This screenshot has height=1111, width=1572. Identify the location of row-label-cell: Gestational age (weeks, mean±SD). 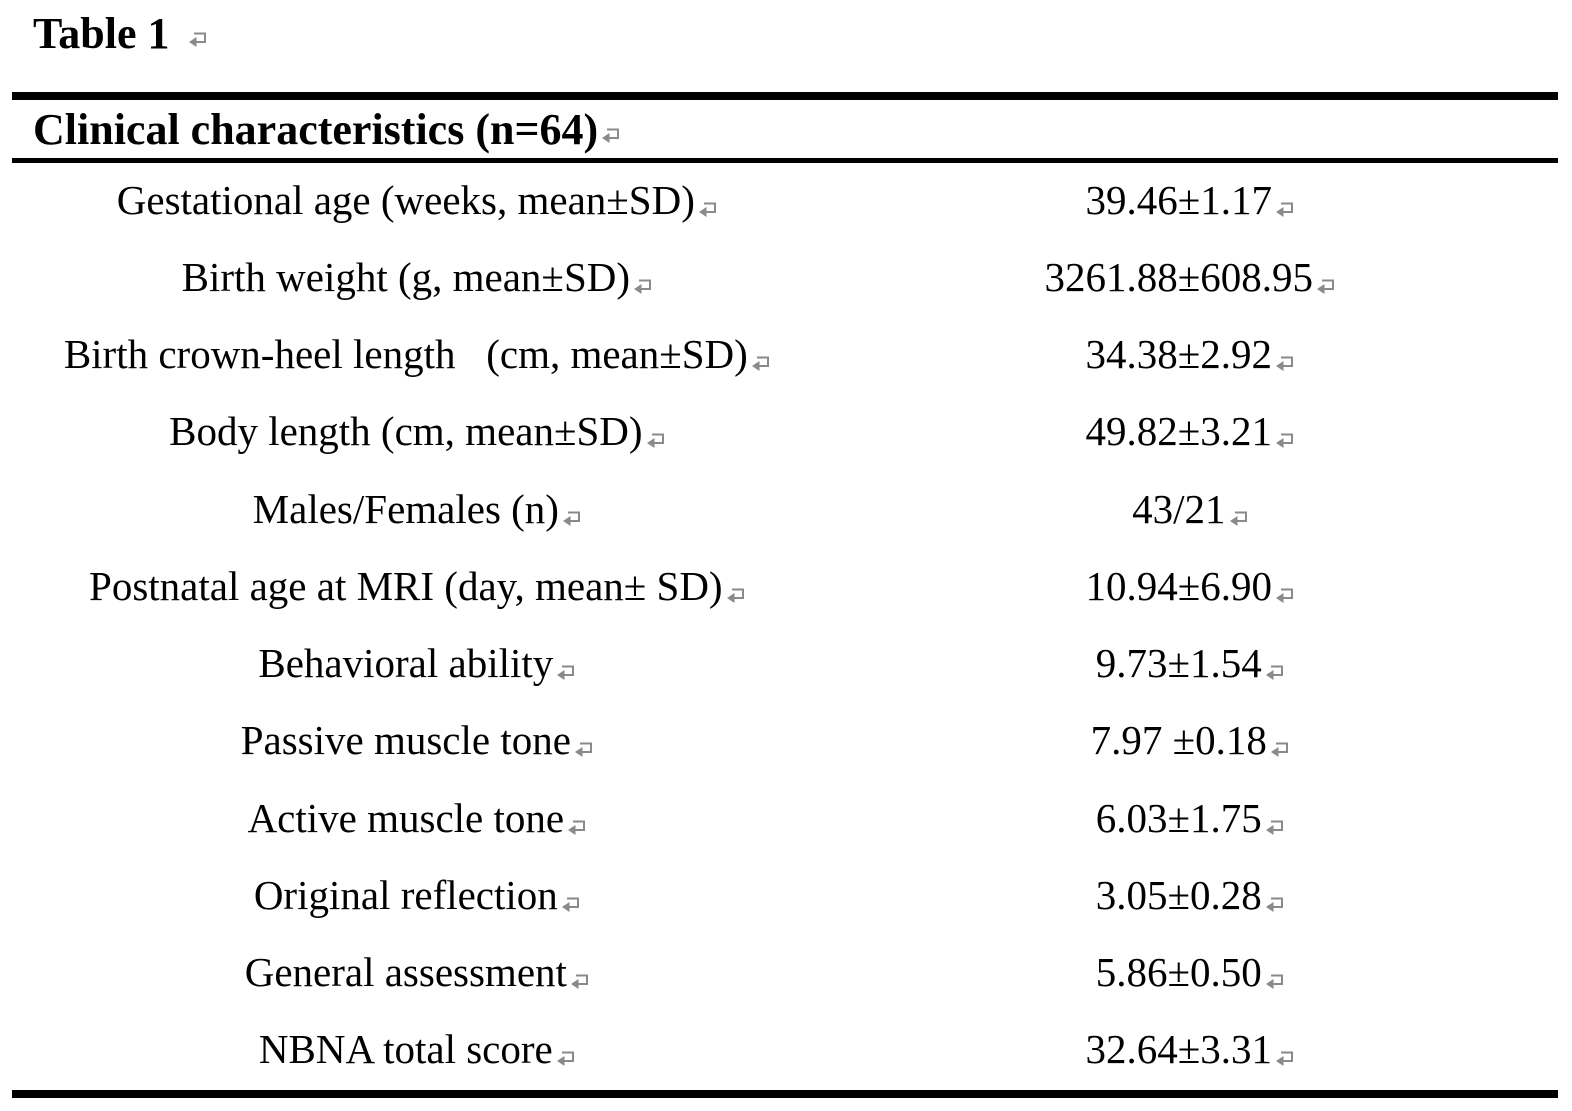
(418, 202).